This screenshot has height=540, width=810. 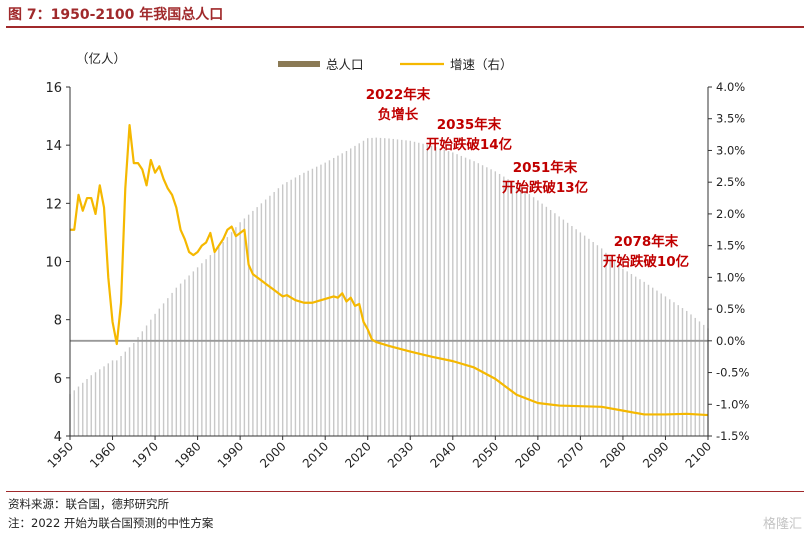 What do you see at coordinates (272, 454) in the screenshot?
I see `x-tick-label: 2000` at bounding box center [272, 454].